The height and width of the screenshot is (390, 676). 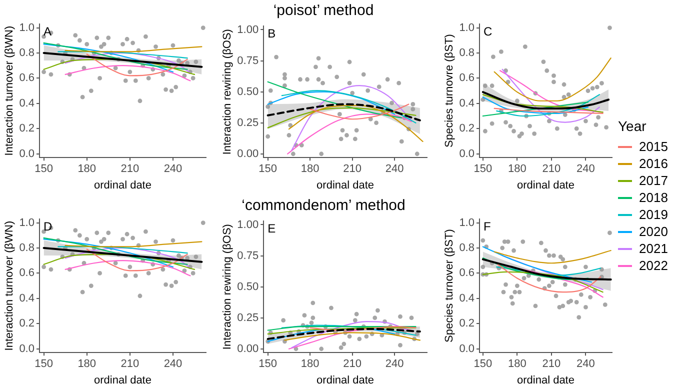 I want to click on legend-label: 2020, so click(x=653, y=231).